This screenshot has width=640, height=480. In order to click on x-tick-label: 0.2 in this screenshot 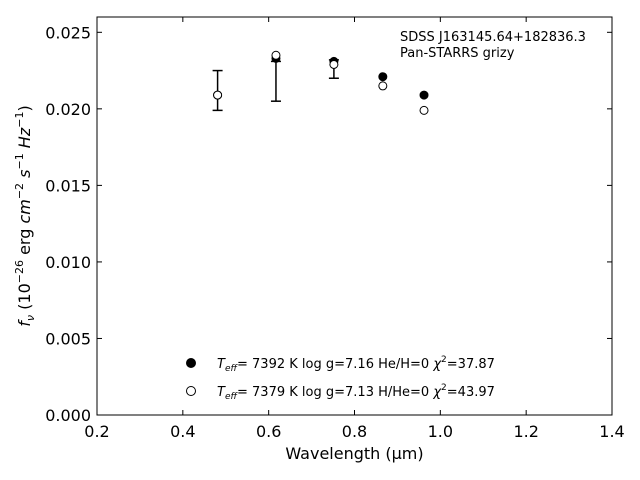, I will do `click(96, 431)`.